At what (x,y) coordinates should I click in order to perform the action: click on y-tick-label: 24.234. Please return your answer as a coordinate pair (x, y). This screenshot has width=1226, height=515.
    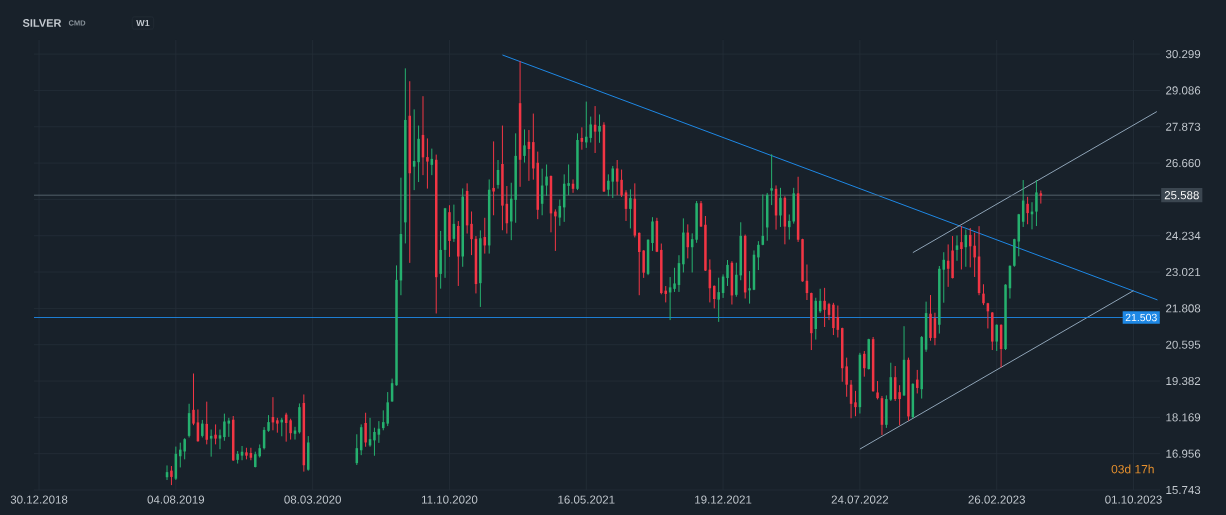
    Looking at the image, I should click on (1183, 235).